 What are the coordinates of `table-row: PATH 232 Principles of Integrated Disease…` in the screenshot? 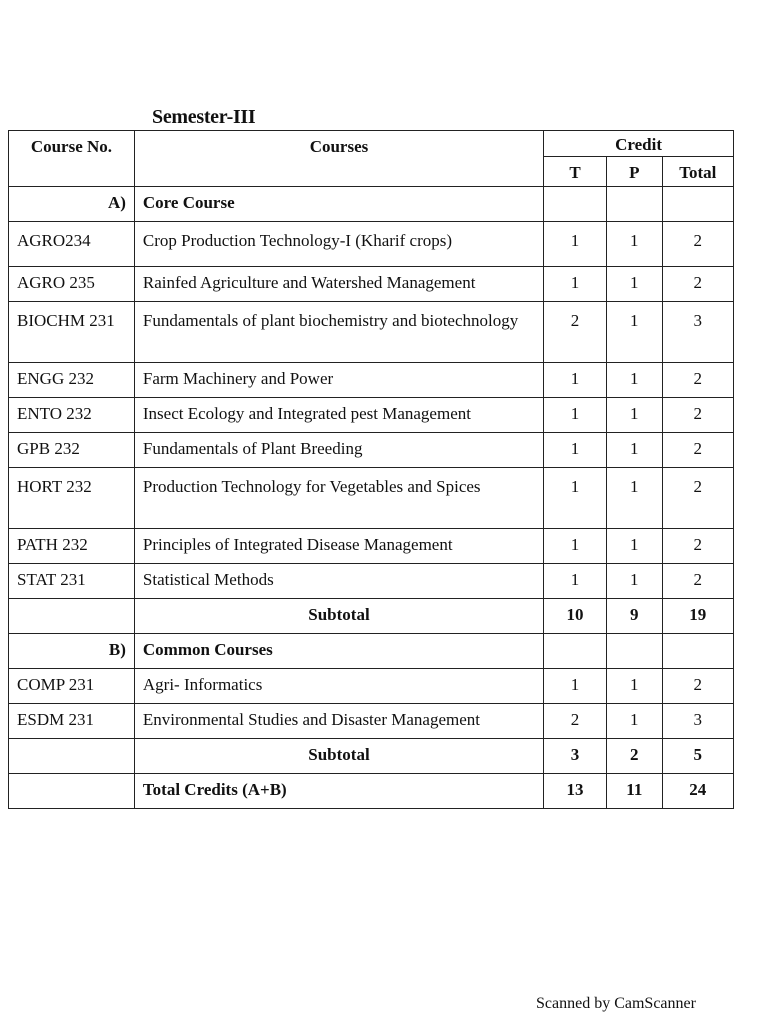 It's located at (371, 546).